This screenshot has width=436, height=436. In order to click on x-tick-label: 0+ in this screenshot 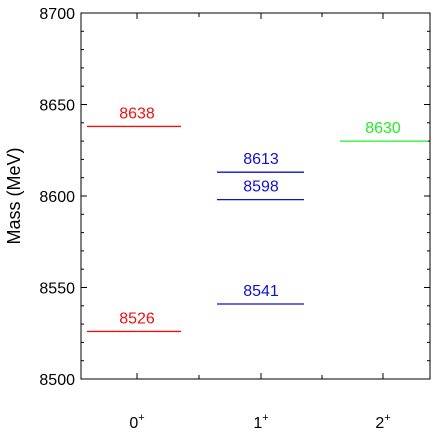, I will do `click(136, 422)`.